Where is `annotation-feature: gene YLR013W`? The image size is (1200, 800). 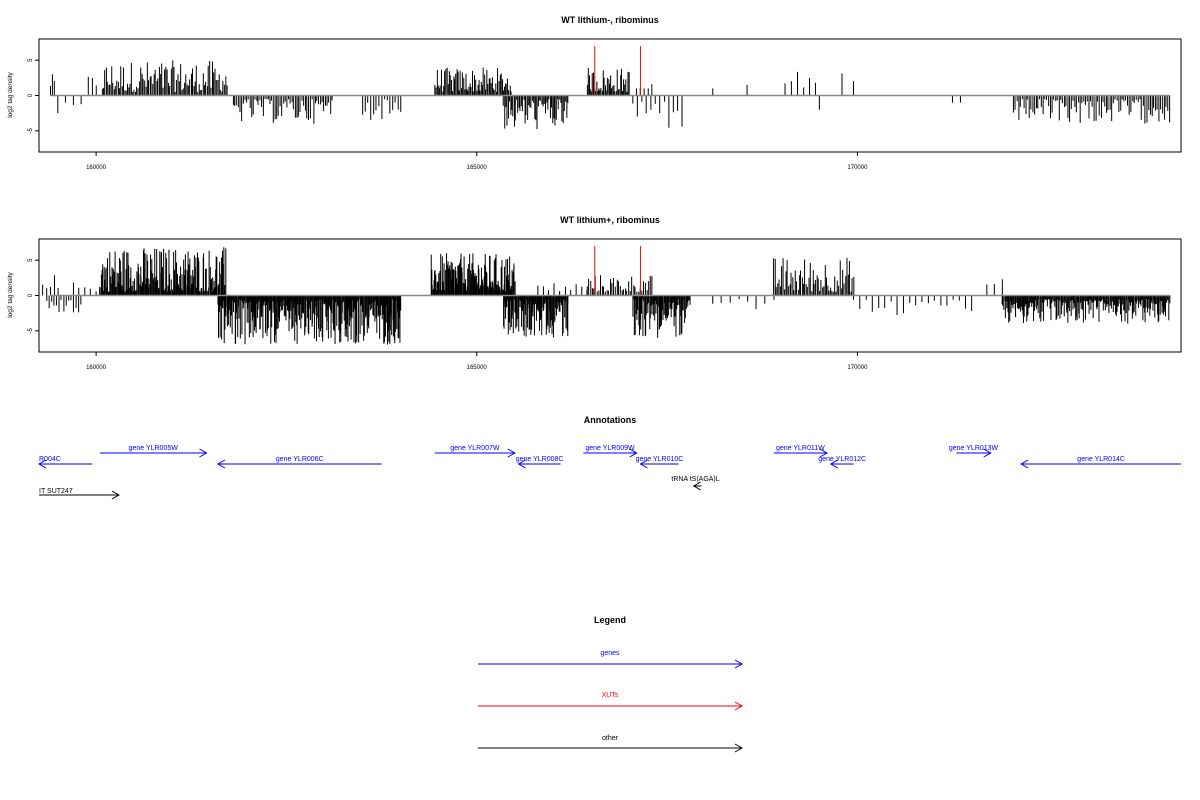
annotation-feature: gene YLR013W is located at coordinates (974, 451).